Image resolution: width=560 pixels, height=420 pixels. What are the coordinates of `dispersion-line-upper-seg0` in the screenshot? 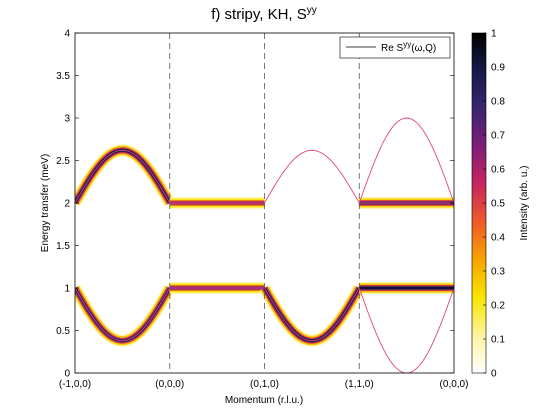 It's located at (123, 176).